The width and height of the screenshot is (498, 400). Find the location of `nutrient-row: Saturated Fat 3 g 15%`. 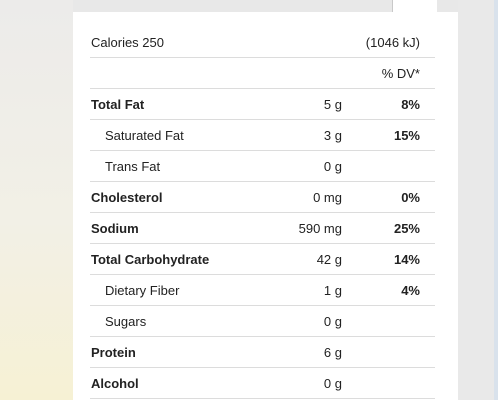

nutrient-row: Saturated Fat 3 g 15% is located at coordinates (262, 135).